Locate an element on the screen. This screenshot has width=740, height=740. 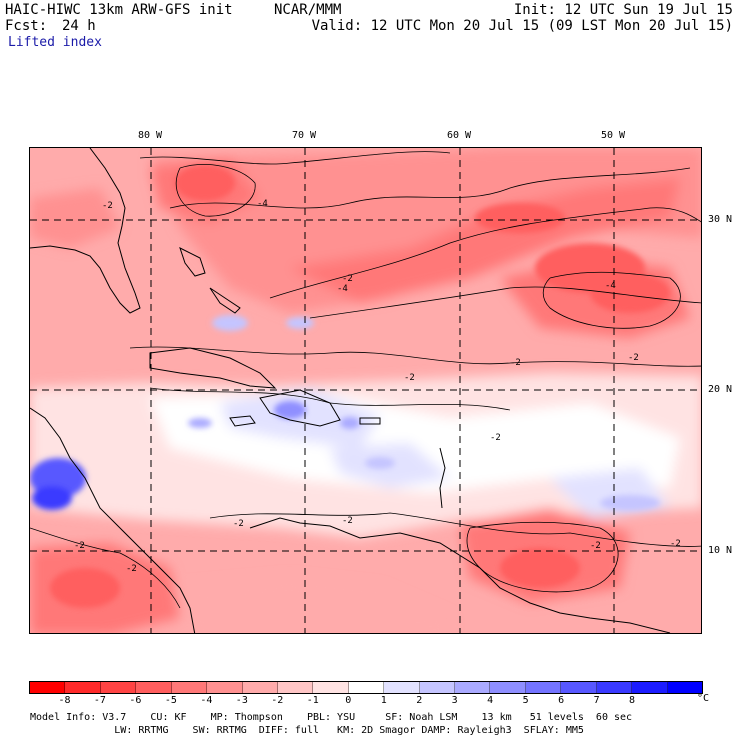
puerto-rico-coast is located at coordinates (370, 421).